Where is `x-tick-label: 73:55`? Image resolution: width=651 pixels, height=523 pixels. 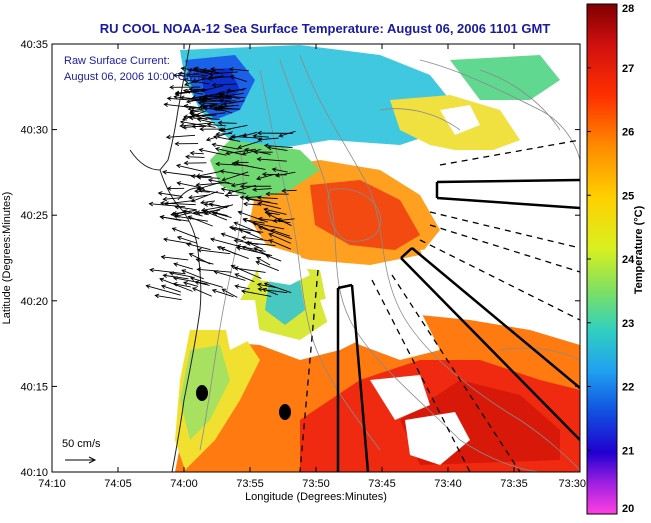
x-tick-label: 73:55 is located at coordinates (250, 484).